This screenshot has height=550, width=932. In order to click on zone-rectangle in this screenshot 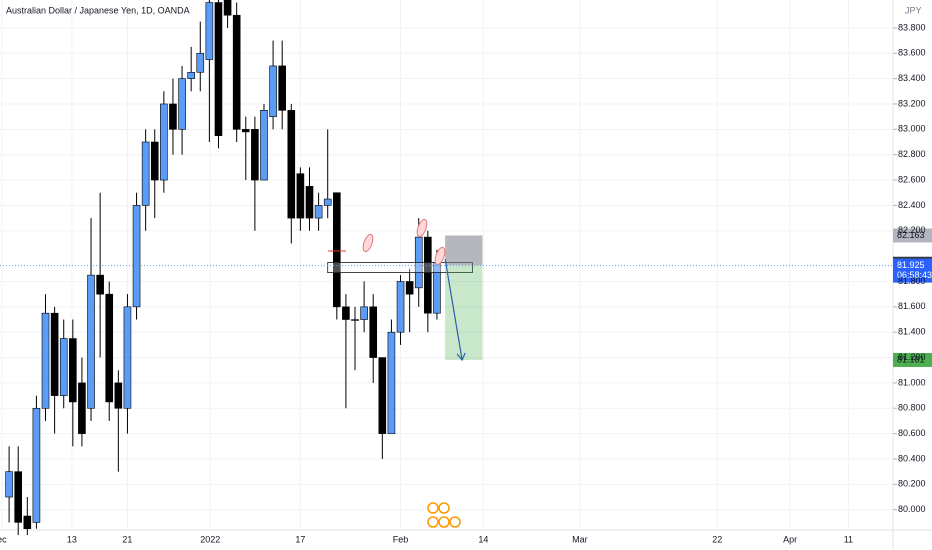, I will do `click(400, 268)`.